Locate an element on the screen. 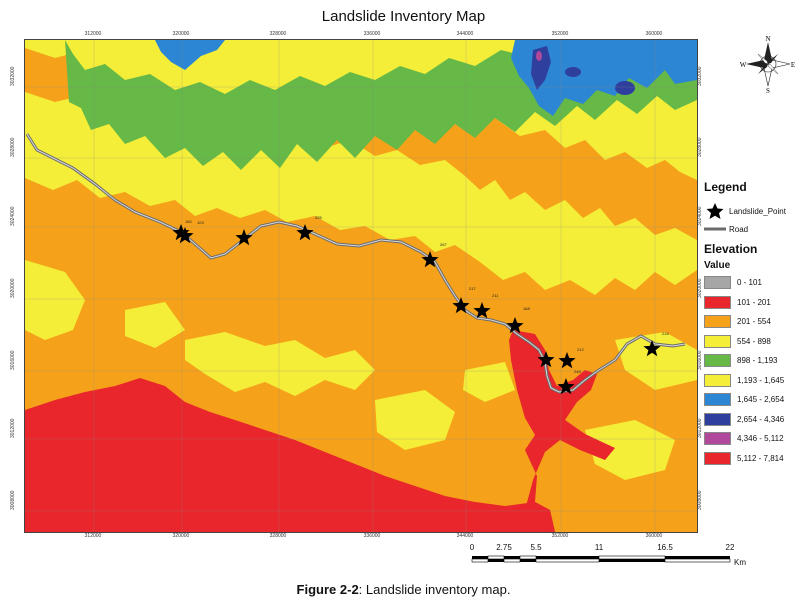 The image size is (807, 610). figure-caption: Figure 2-2: Landslide inventory map. is located at coordinates (403, 589).